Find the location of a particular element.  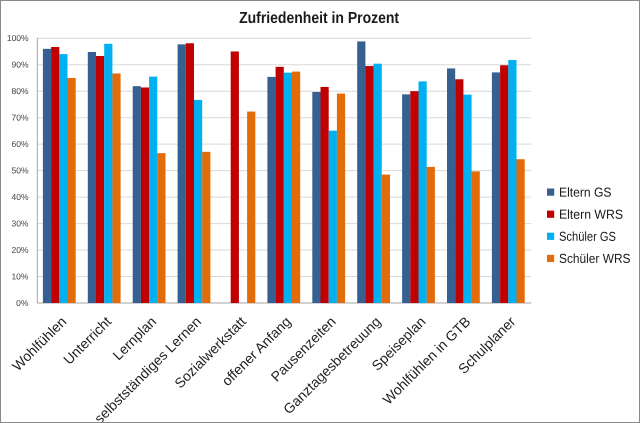

svg-text: 10% is located at coordinates (19, 276).